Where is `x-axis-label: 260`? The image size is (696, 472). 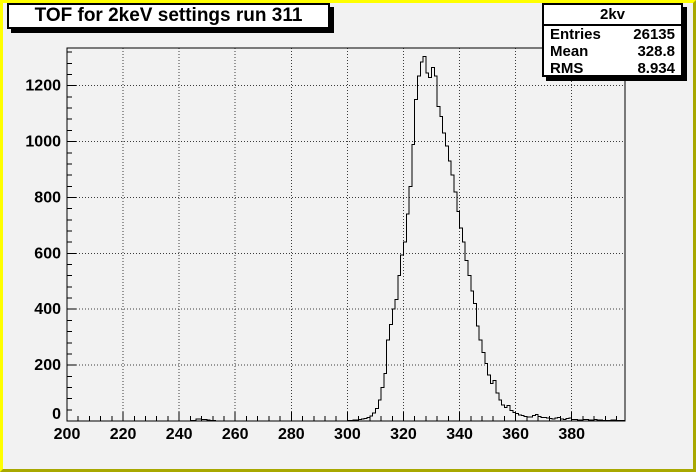 x-axis-label: 260 is located at coordinates (235, 434).